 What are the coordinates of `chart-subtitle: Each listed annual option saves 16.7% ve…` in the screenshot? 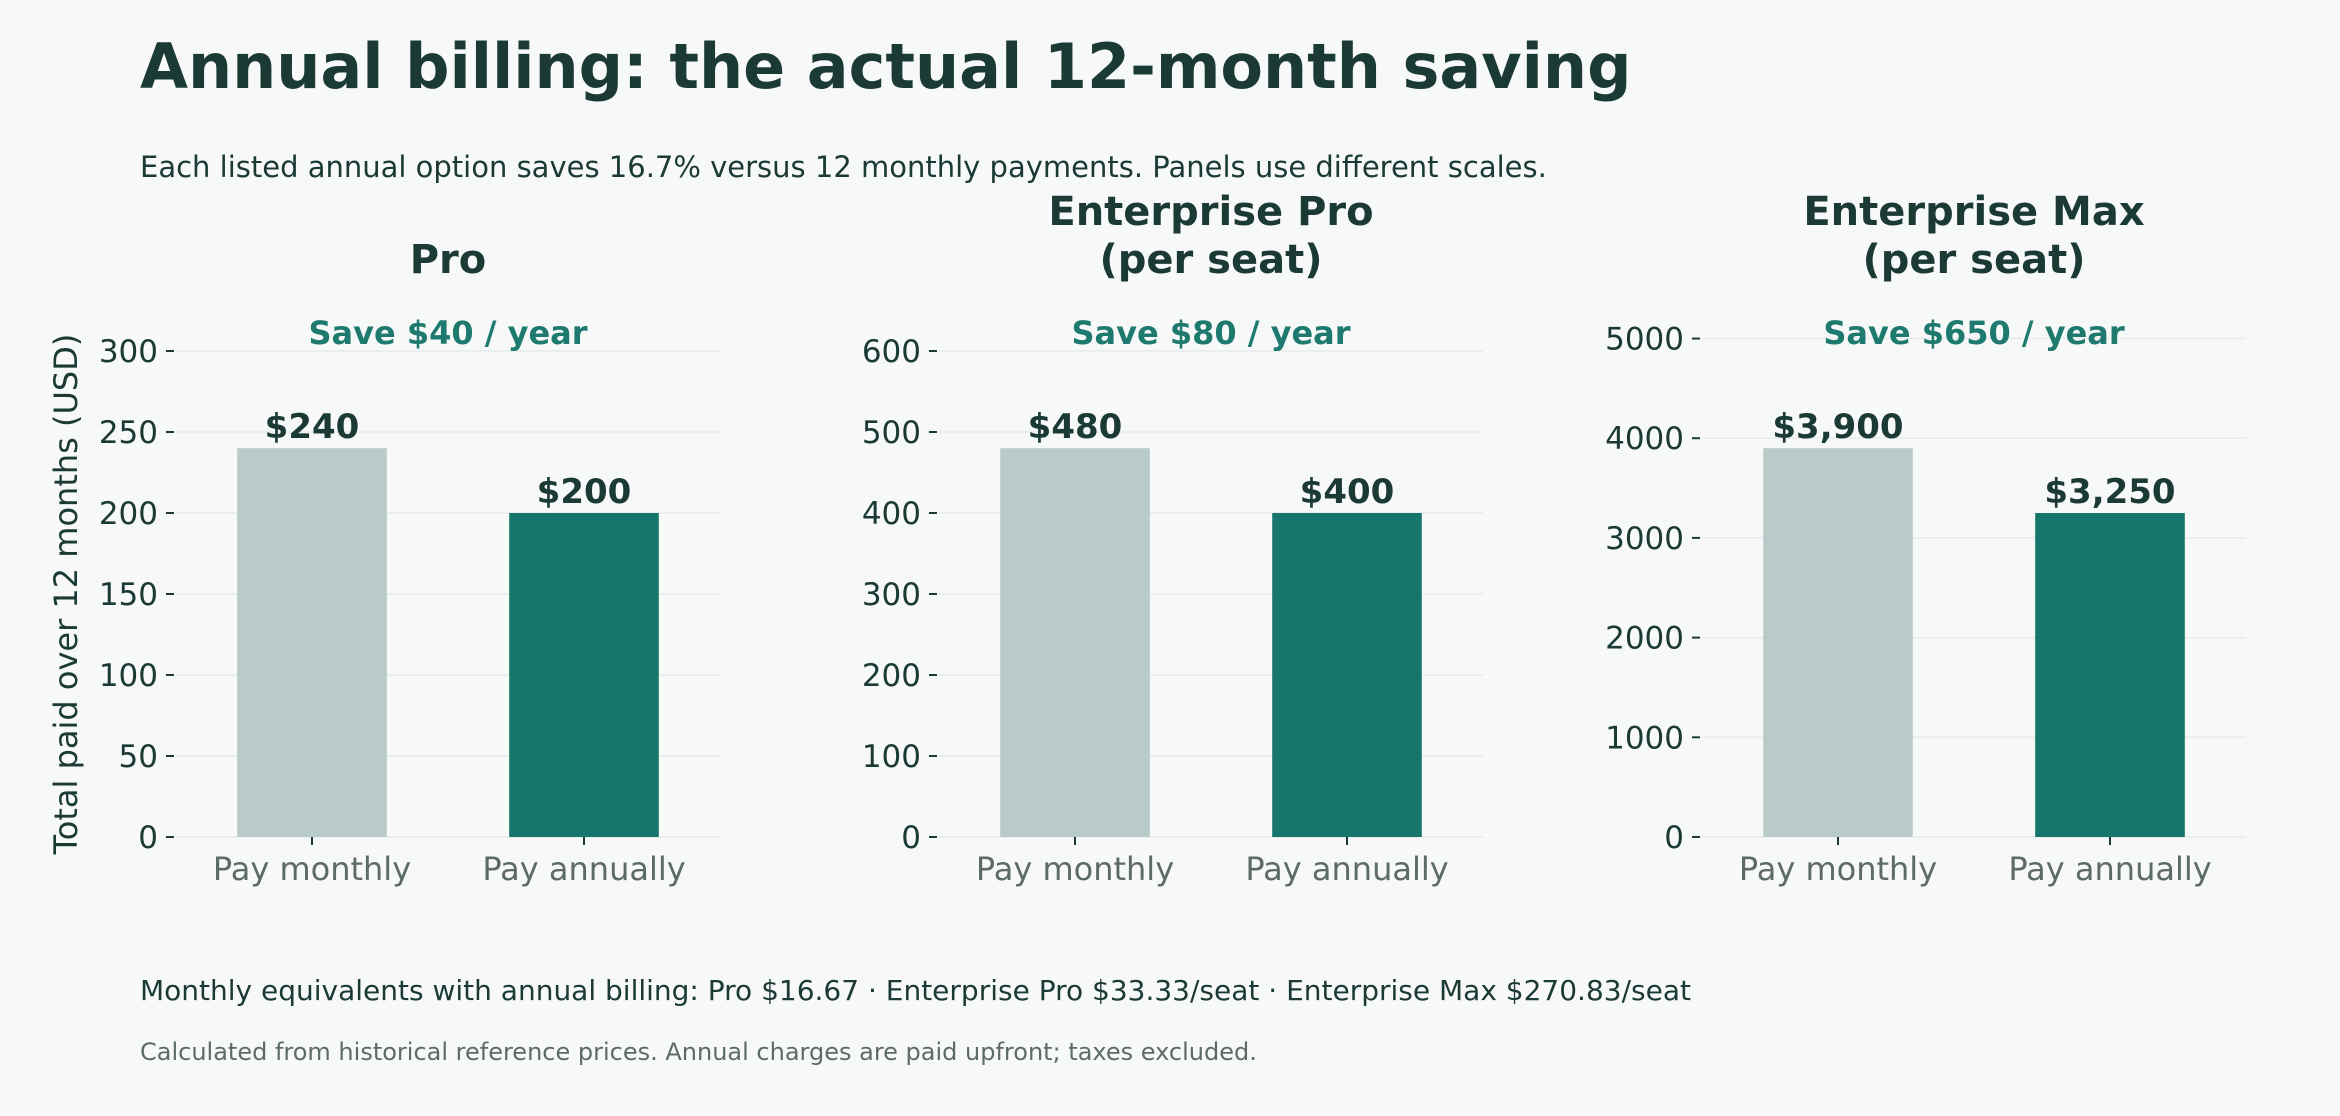 It's located at (843, 167).